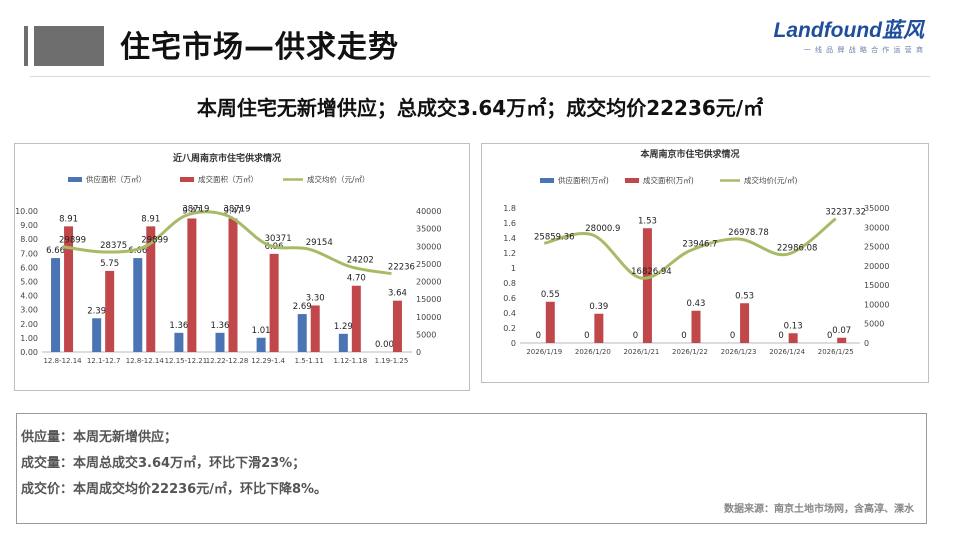  What do you see at coordinates (163, 463) in the screenshot?
I see `summary-deal: 成交量：本周总成交3.64万㎡，环比下滑23%；` at bounding box center [163, 463].